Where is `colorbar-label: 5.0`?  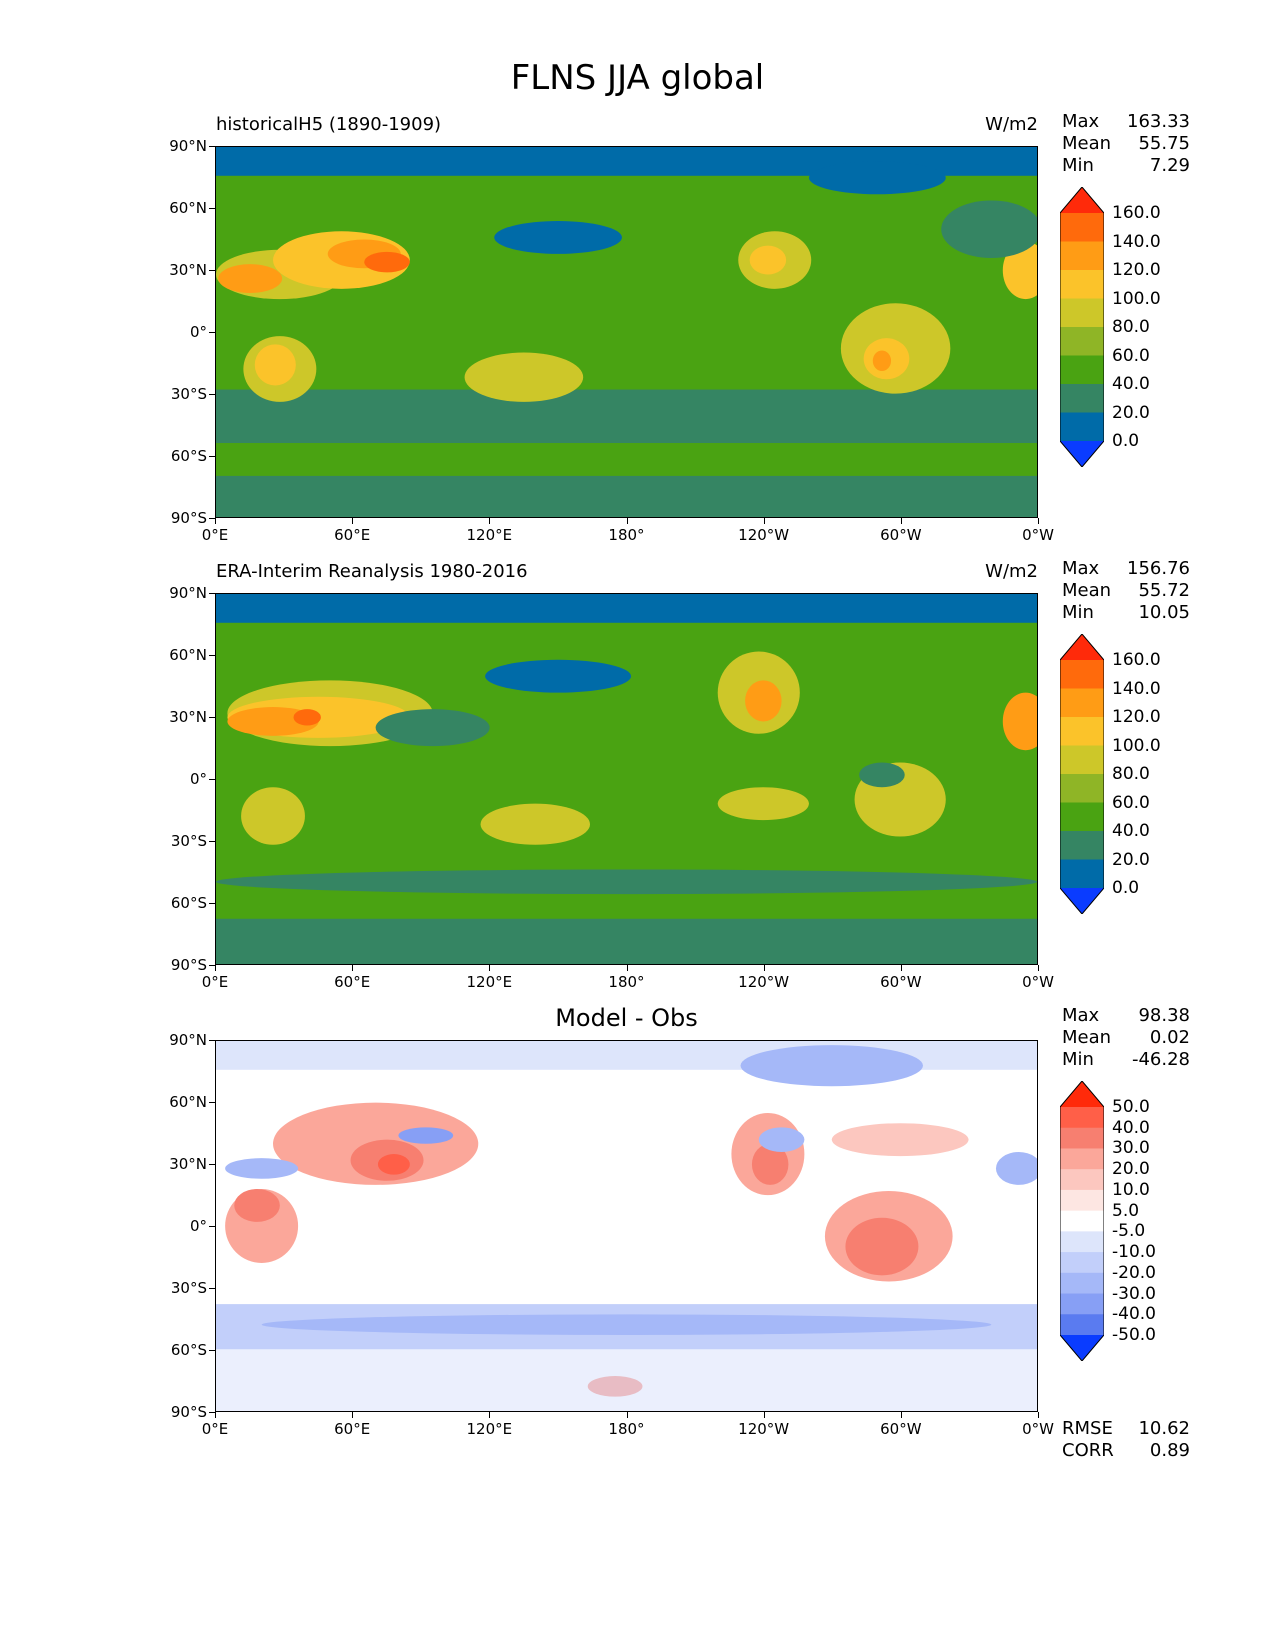
colorbar-label: 5.0 is located at coordinates (1126, 1210).